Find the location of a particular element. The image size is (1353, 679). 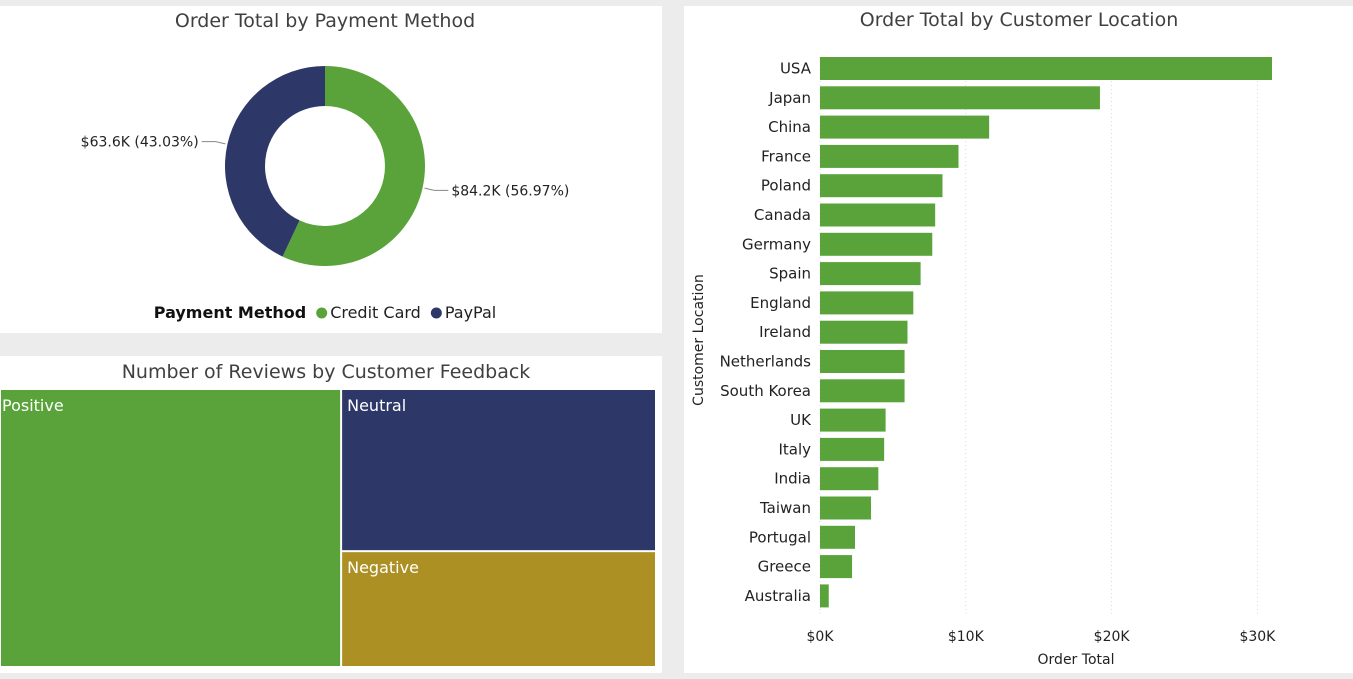

bar-uk is located at coordinates (853, 420).